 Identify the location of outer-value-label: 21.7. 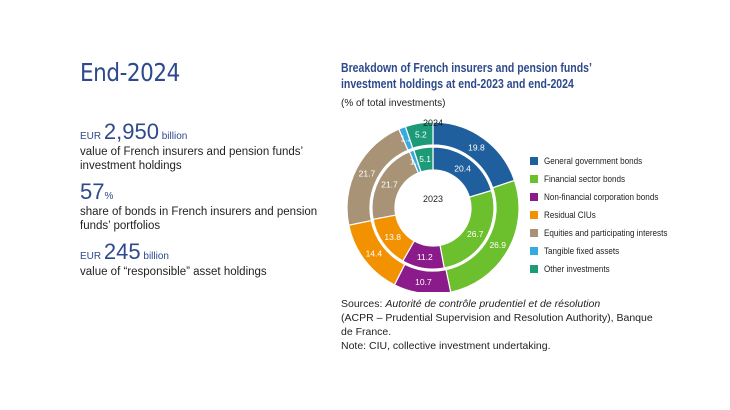
(367, 174).